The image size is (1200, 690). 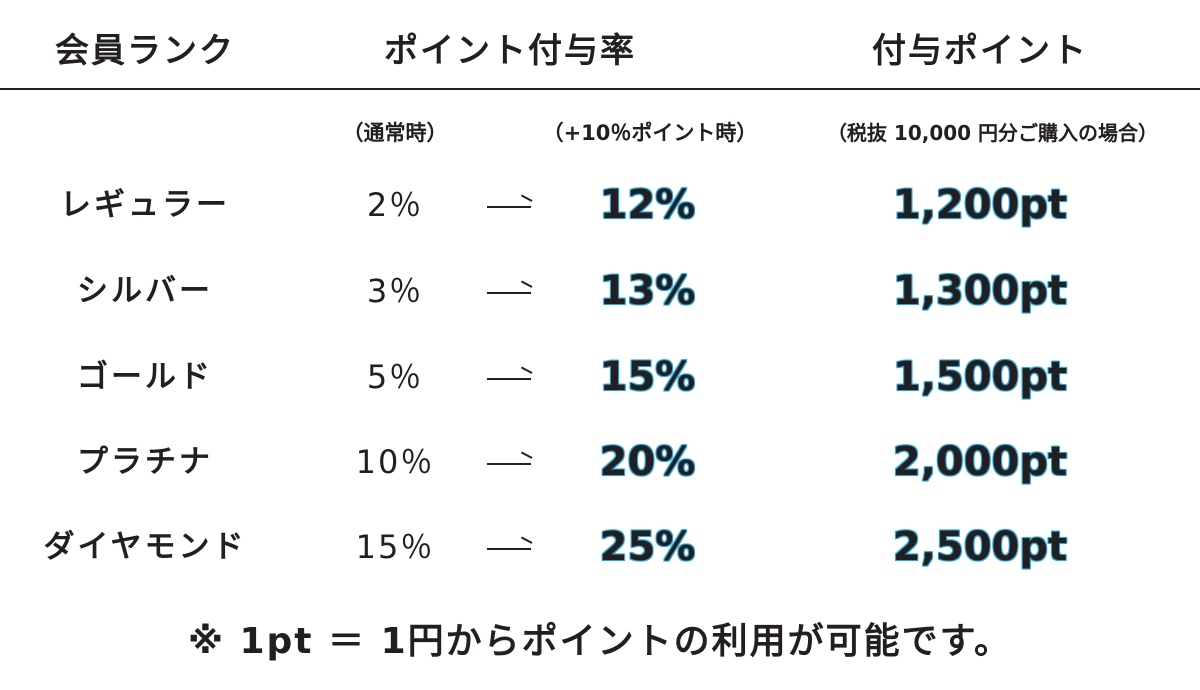 I want to click on header-point-rate: ポイント付与率, so click(x=510, y=51).